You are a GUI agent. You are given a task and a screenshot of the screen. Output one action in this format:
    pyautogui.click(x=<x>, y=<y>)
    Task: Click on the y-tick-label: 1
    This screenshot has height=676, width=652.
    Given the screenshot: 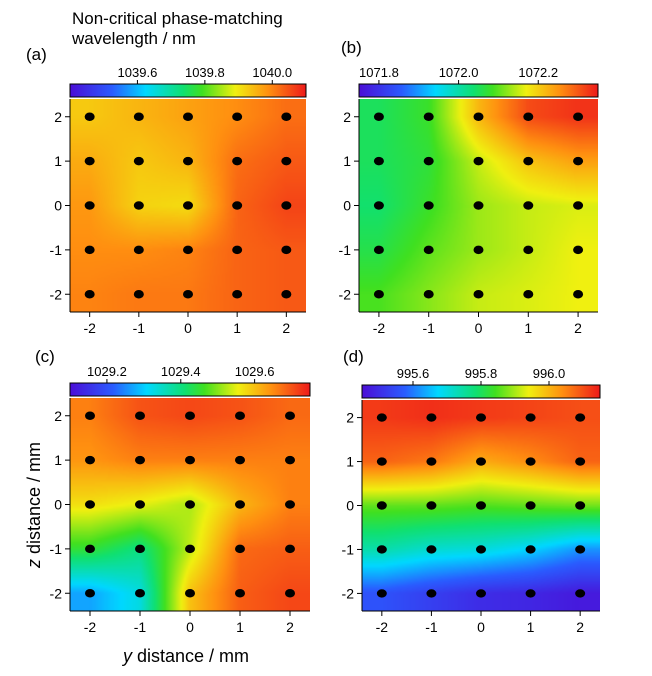 What is the action you would take?
    pyautogui.click(x=347, y=161)
    